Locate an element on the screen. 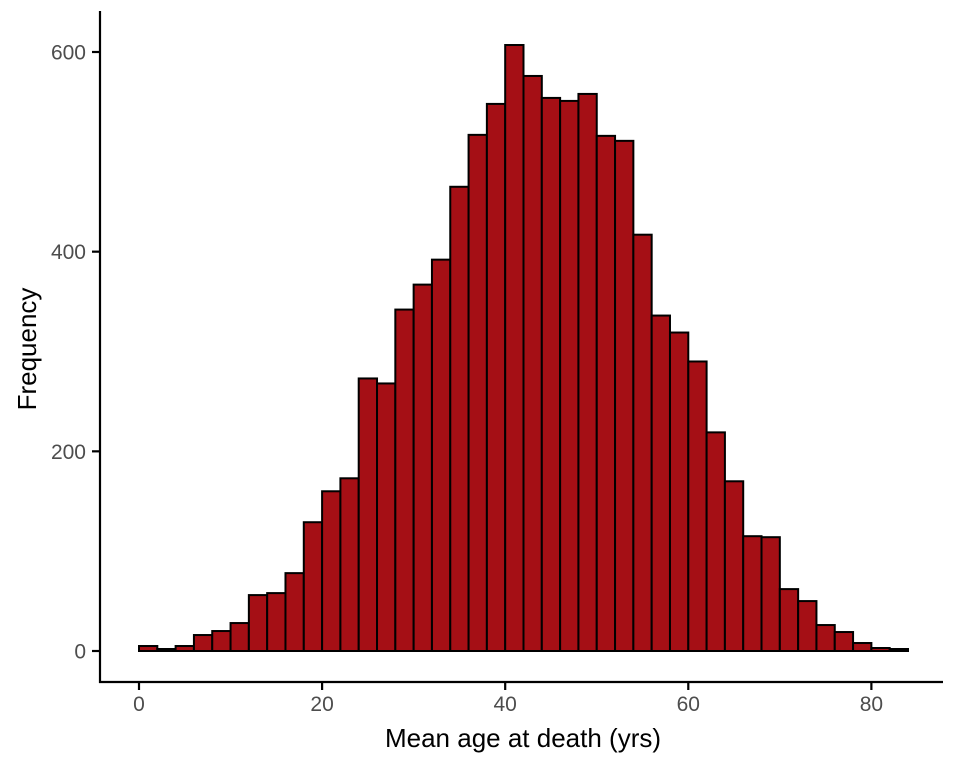 The image size is (960, 768). y-tick-label: 600 is located at coordinates (68, 53).